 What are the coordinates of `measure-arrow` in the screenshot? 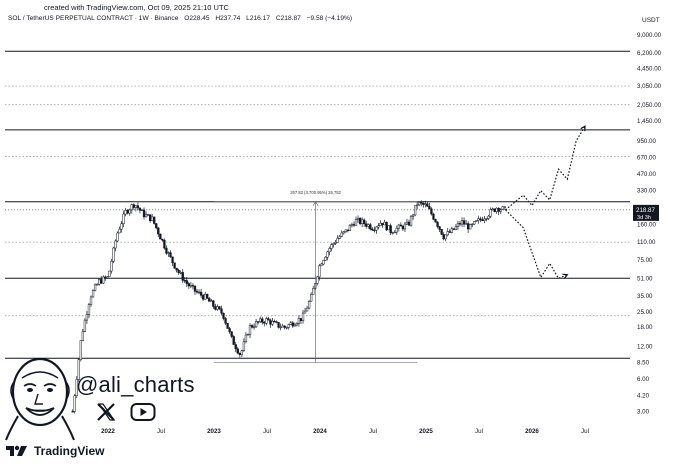 It's located at (315, 203).